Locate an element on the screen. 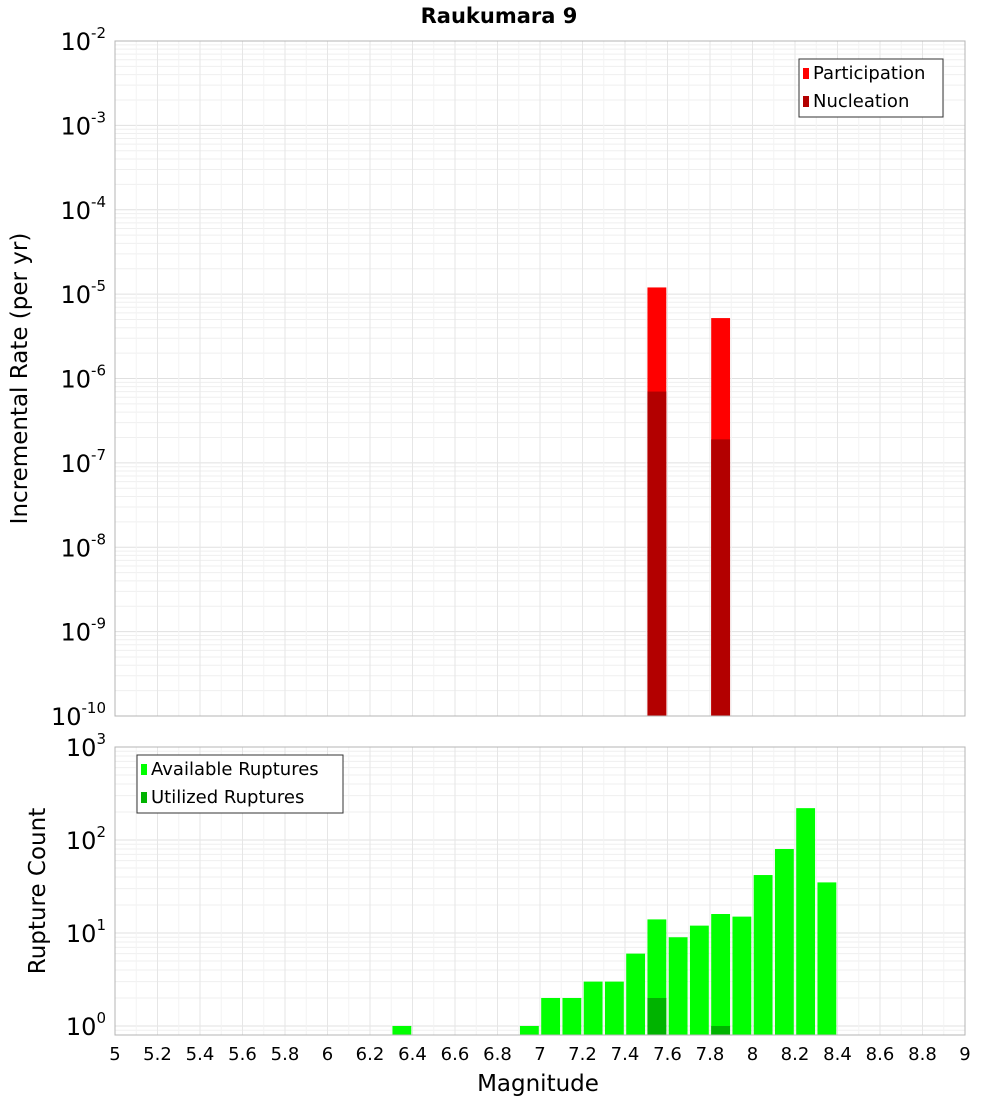 Image resolution: width=1000 pixels, height=1104 pixels. rate-legend: Participation Nucleation is located at coordinates (871, 88).